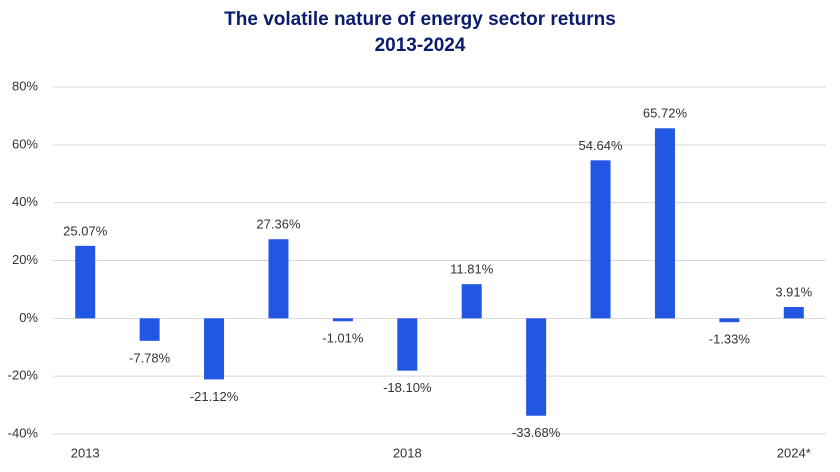 This screenshot has height=472, width=840. What do you see at coordinates (25, 259) in the screenshot?
I see `y-tick-label: 20%` at bounding box center [25, 259].